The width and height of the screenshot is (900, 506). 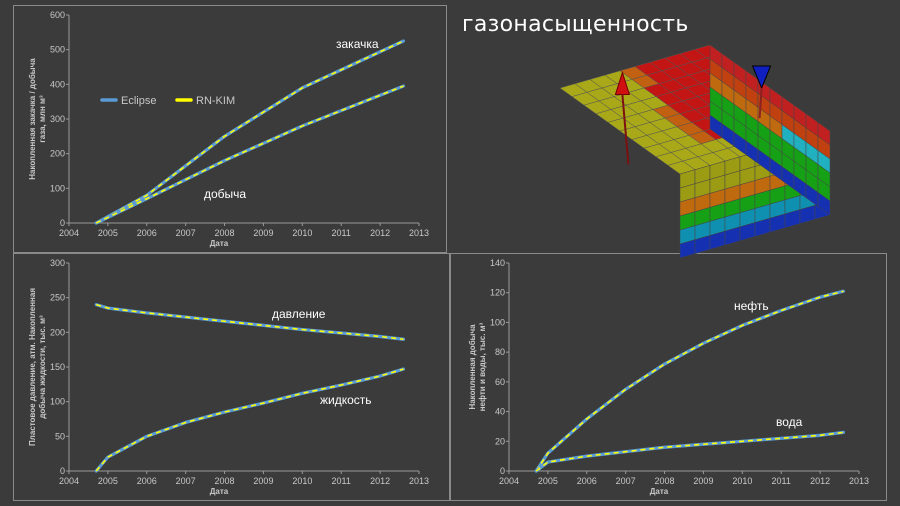 I want to click on production-well-marker, so click(x=761, y=77).